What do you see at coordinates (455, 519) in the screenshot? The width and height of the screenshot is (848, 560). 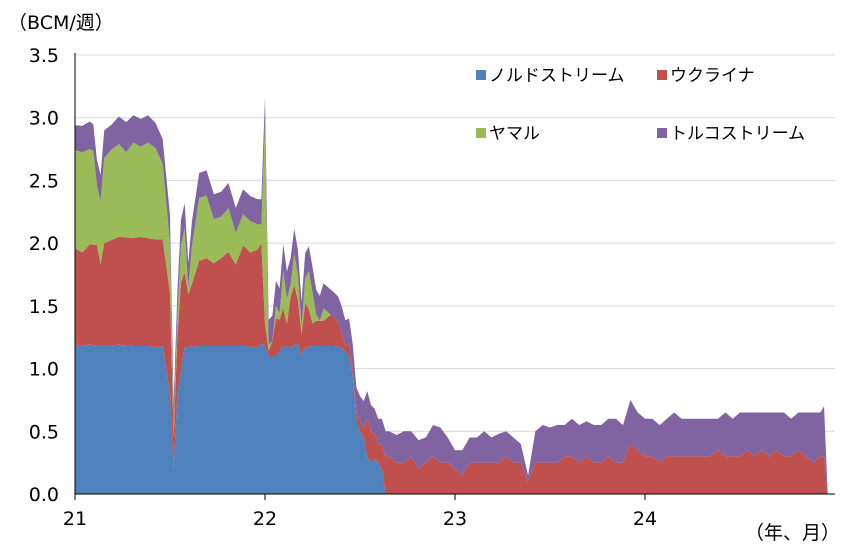 I see `x-tick-label: 23` at bounding box center [455, 519].